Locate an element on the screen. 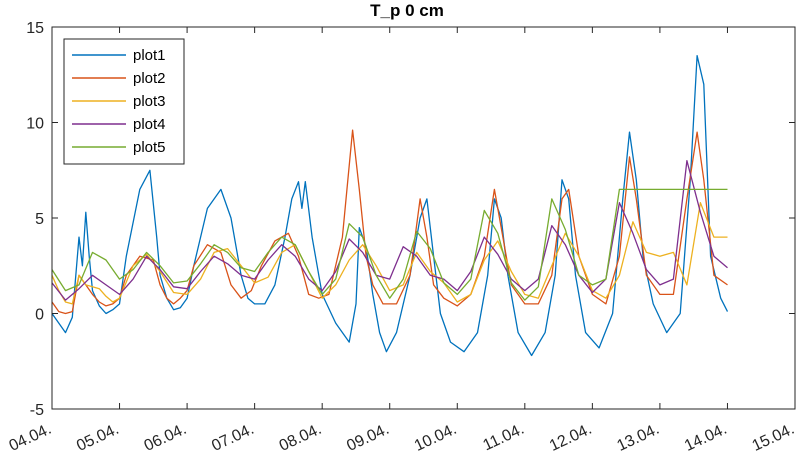  y-tick-label: 10 is located at coordinates (35, 124).